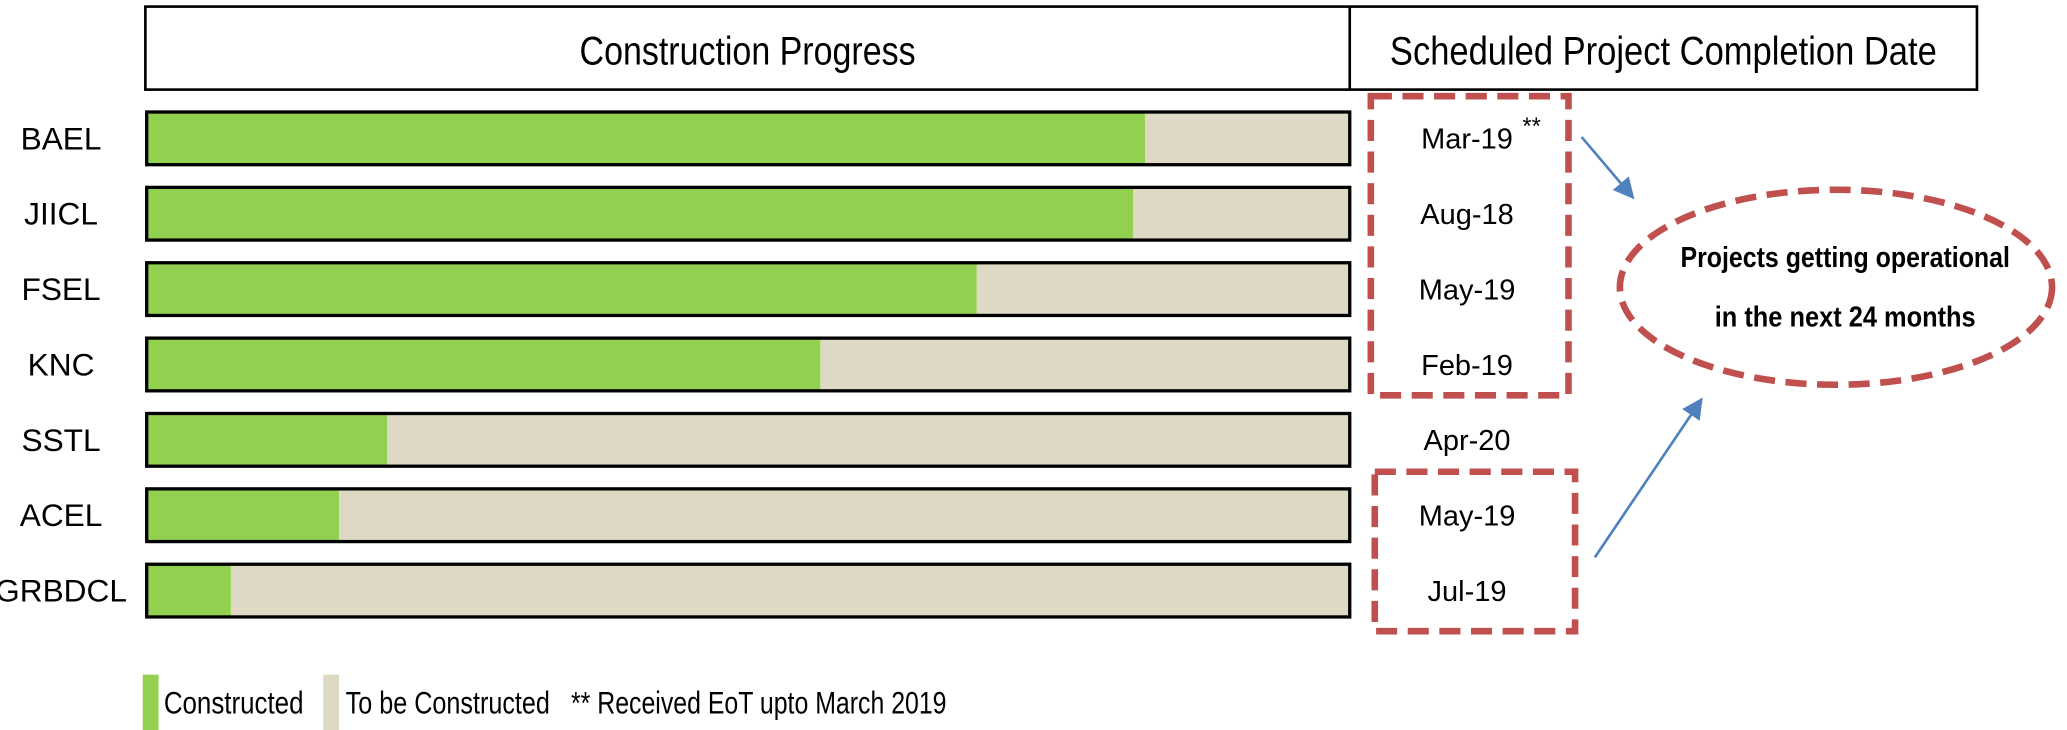 This screenshot has height=730, width=2067. What do you see at coordinates (1467, 441) in the screenshot?
I see `completion-date: Apr-20` at bounding box center [1467, 441].